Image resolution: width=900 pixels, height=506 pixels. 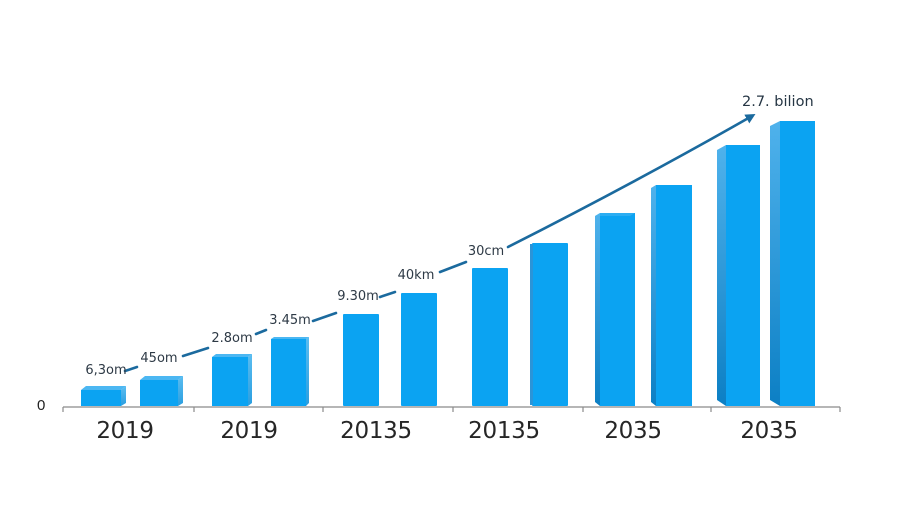 I want to click on value-label: 2.8om, so click(x=232, y=338).